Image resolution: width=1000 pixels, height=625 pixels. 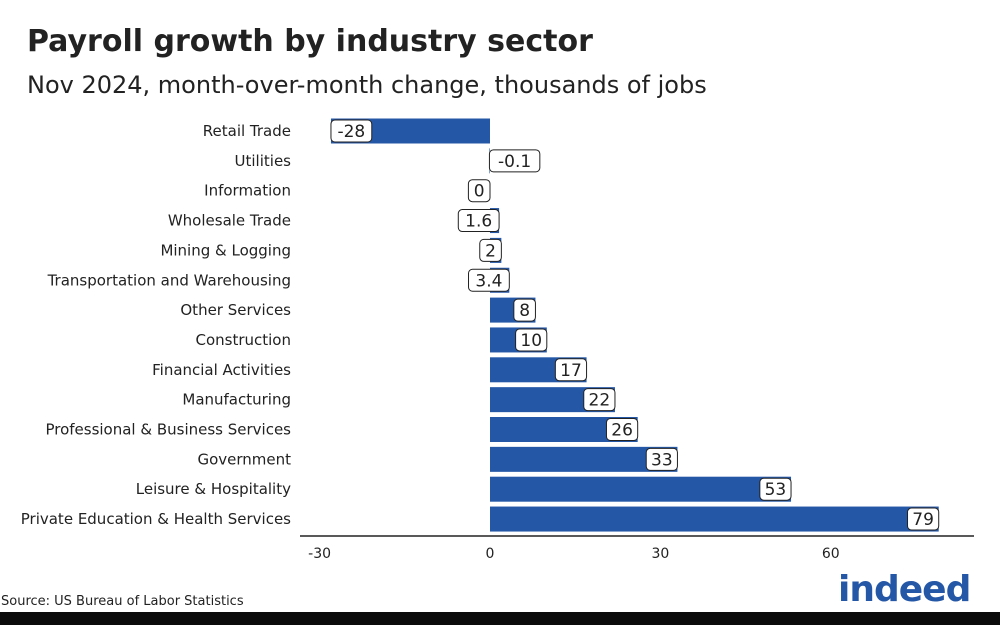 I want to click on value-label-text: 17, so click(x=571, y=371).